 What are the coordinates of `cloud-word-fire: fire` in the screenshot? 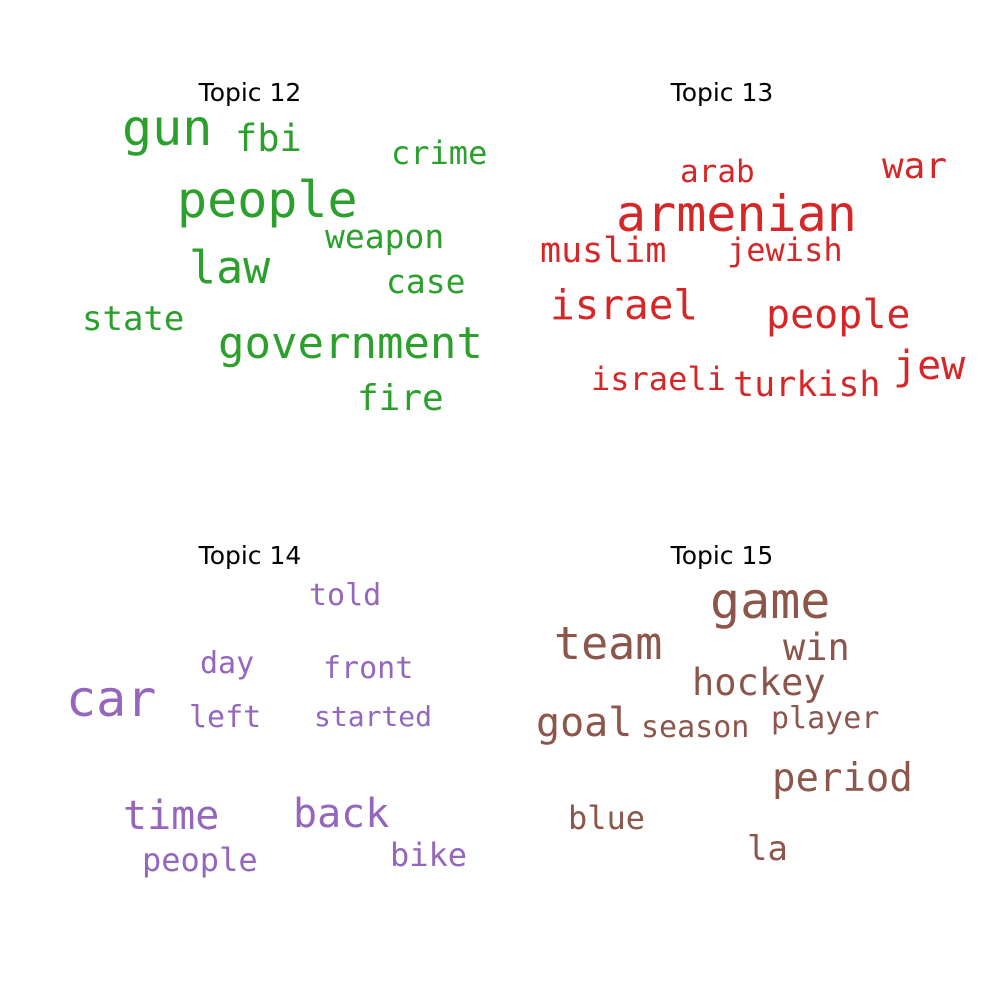 It's located at (400, 398).